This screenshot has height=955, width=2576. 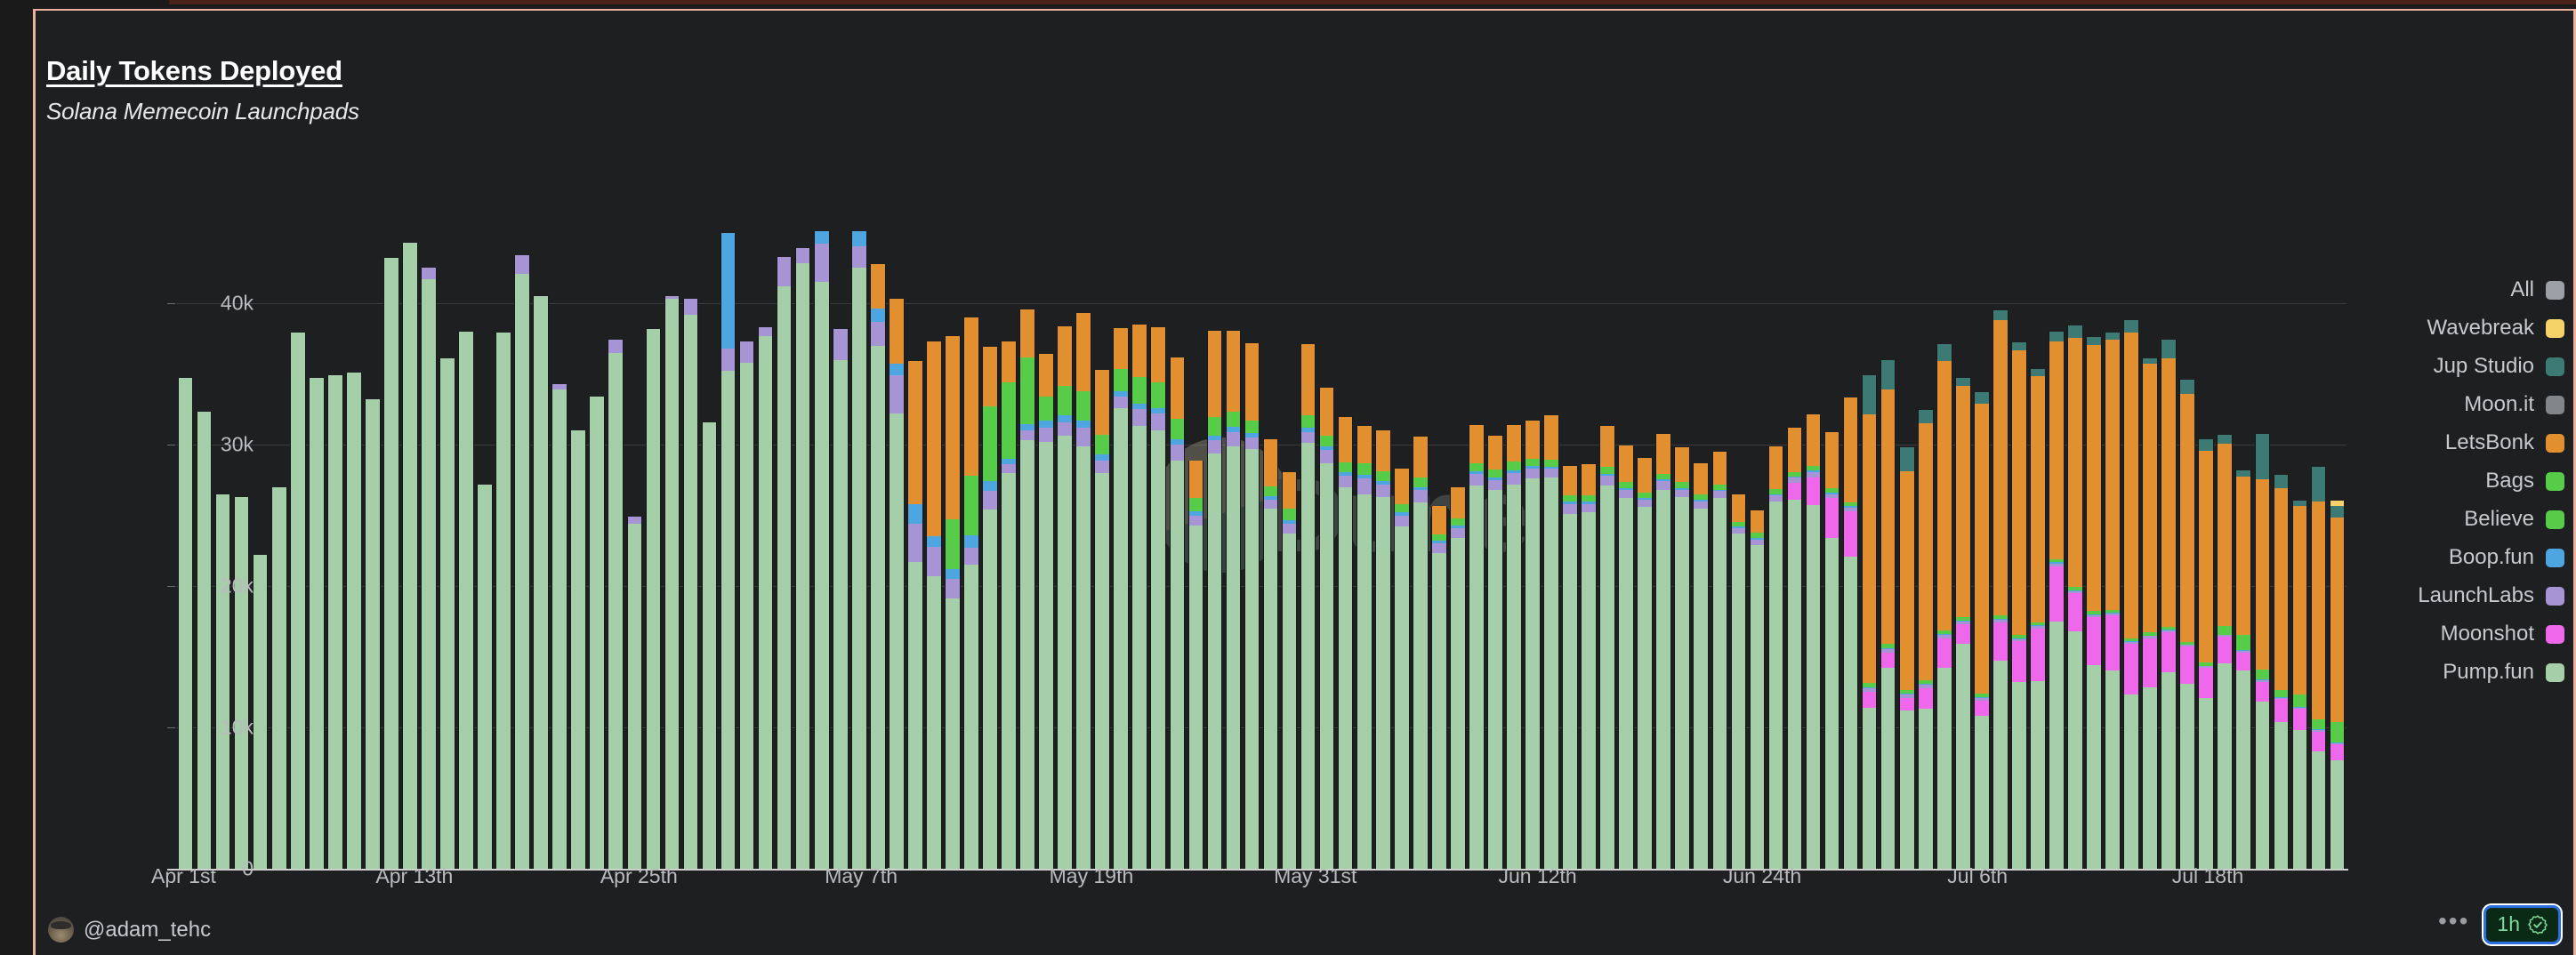 I want to click on refresh-interval-button: 1h, so click(x=2522, y=925).